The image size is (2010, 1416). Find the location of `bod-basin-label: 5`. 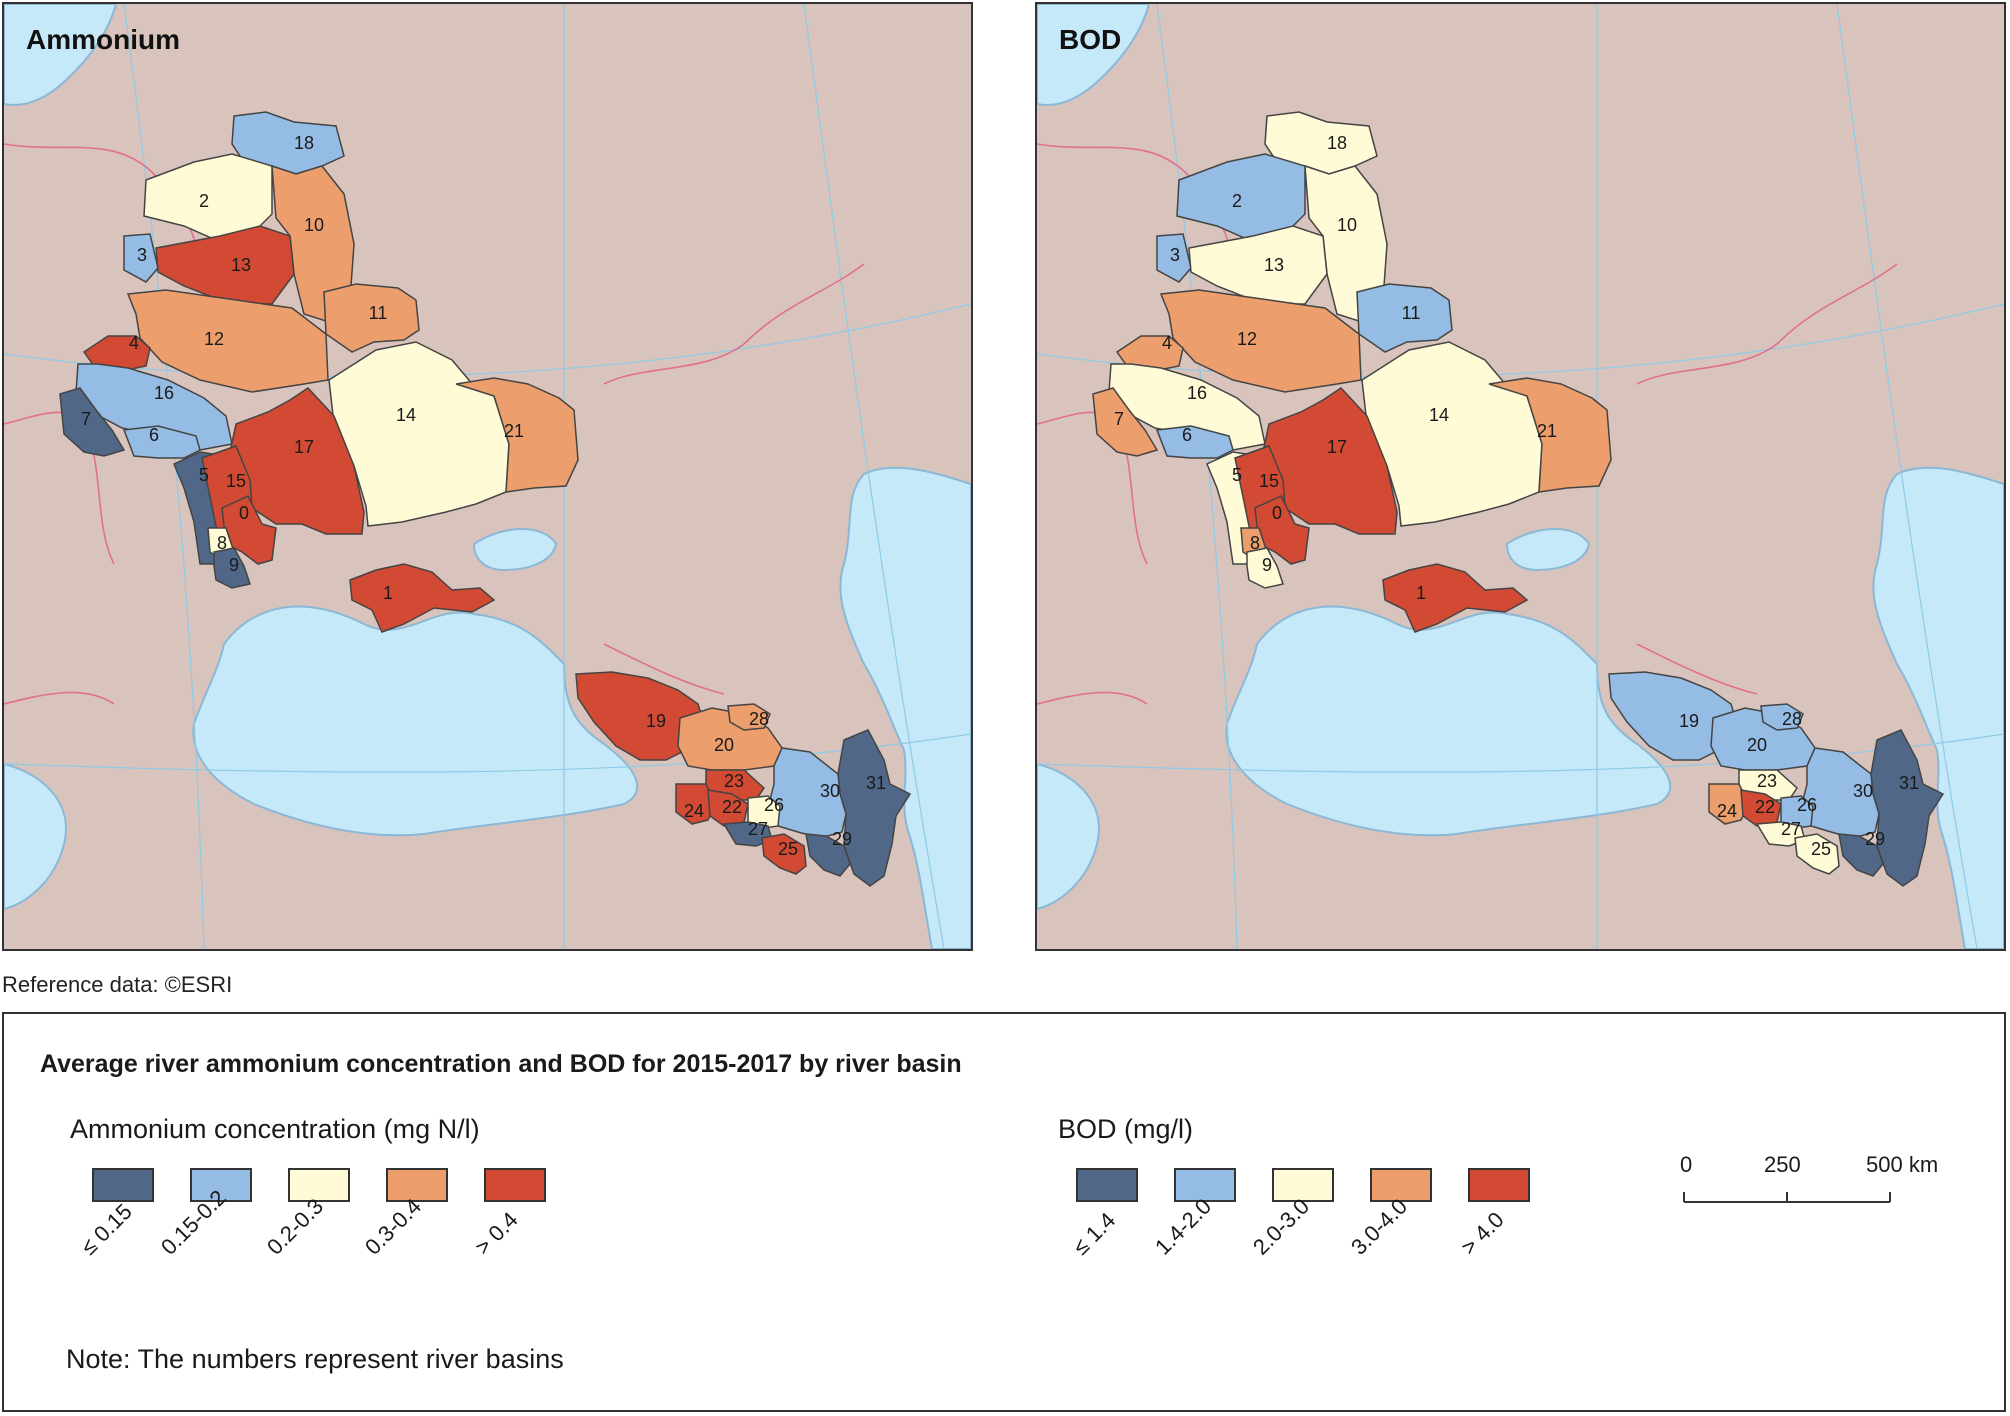

bod-basin-label: 5 is located at coordinates (1237, 475).